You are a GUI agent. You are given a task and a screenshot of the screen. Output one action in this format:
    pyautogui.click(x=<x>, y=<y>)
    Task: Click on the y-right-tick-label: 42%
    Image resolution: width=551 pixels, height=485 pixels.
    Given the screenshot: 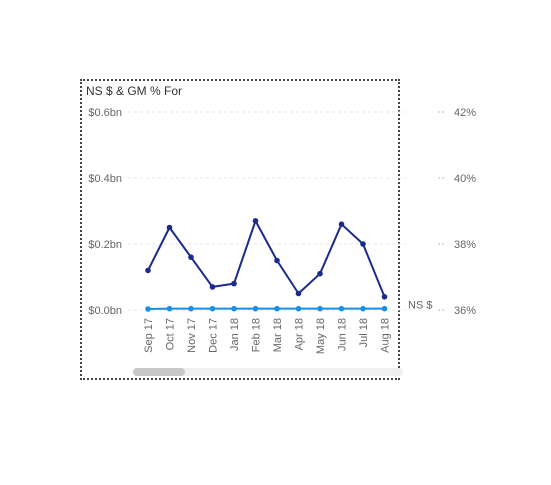 What is the action you would take?
    pyautogui.click(x=465, y=113)
    